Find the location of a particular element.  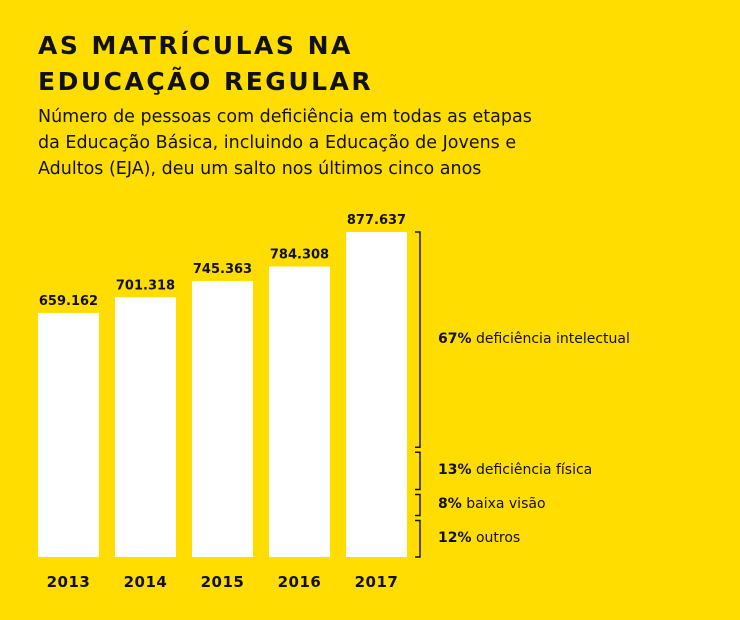

chart-title: AS MATRÍCULAS NA EDUCAÇÃO REGULAR is located at coordinates (205, 64).